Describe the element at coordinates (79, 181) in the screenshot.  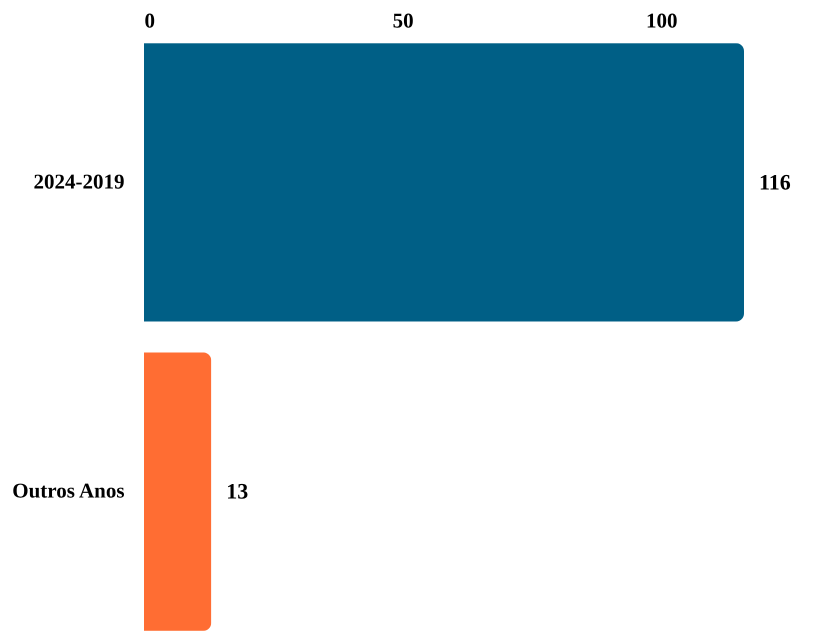
I see `y-tick-label: 2024-2019` at that location.